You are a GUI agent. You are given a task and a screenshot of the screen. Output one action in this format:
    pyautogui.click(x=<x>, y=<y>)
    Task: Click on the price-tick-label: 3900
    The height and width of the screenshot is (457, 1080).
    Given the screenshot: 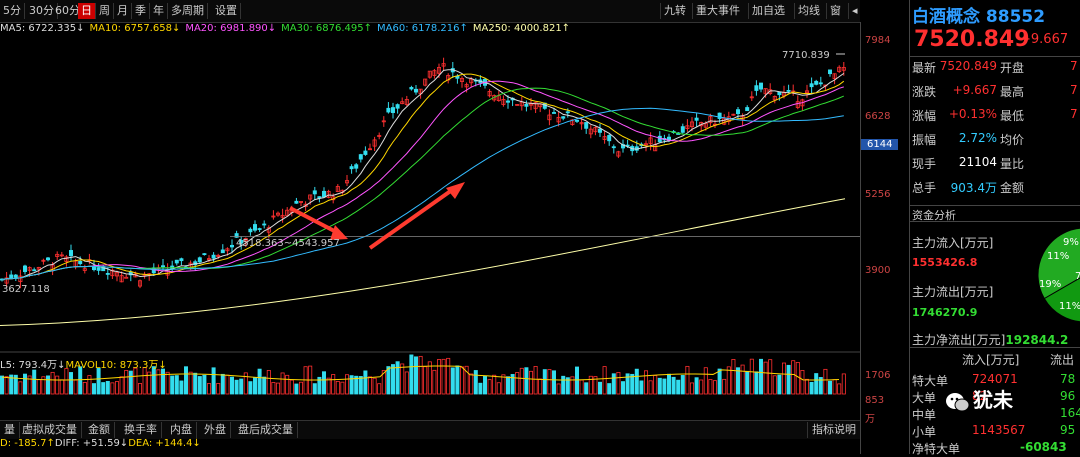 What is the action you would take?
    pyautogui.click(x=878, y=270)
    